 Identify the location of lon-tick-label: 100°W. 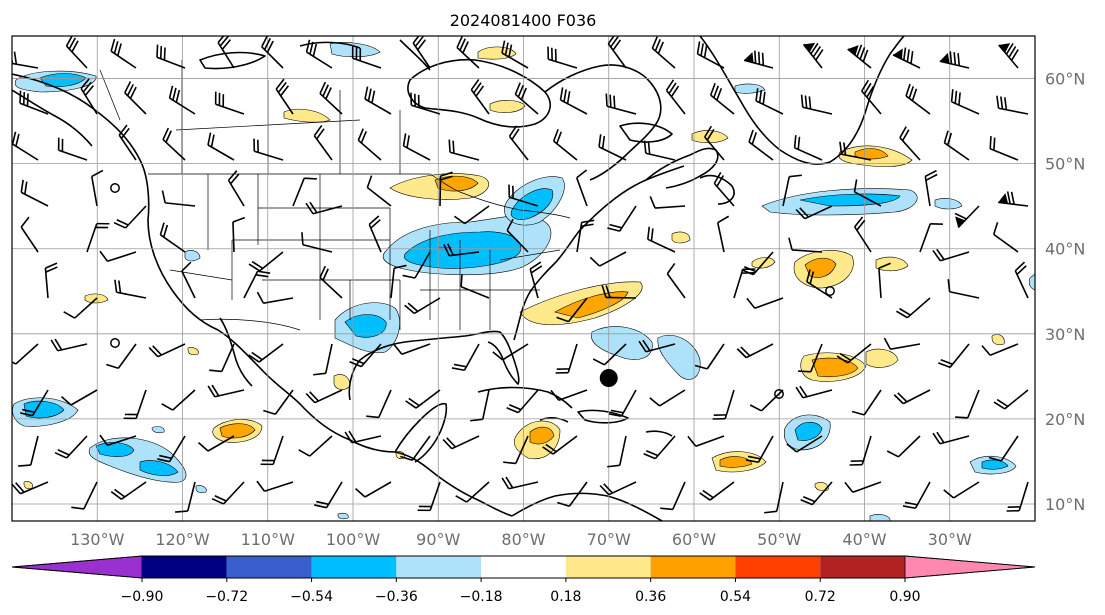
(353, 539).